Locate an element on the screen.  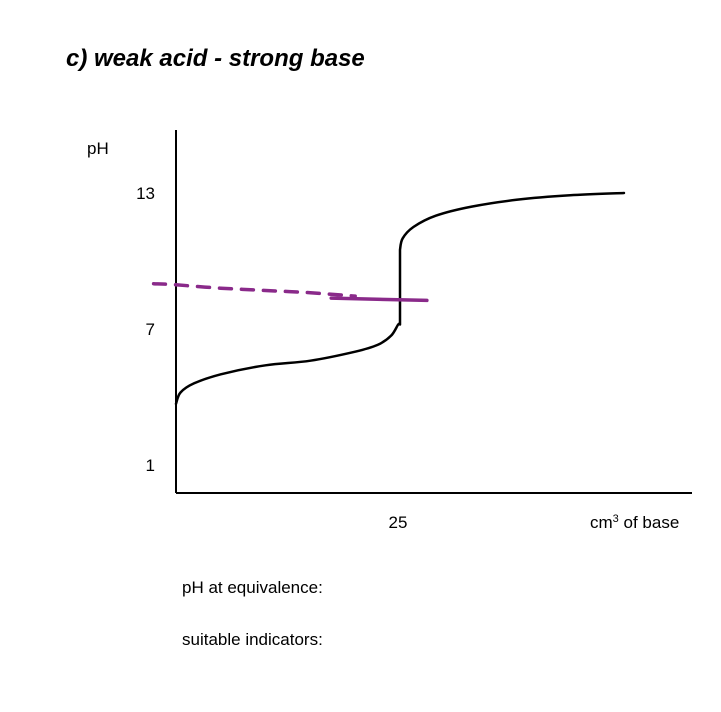
y-tick-label-13: 13 is located at coordinates (145, 193).